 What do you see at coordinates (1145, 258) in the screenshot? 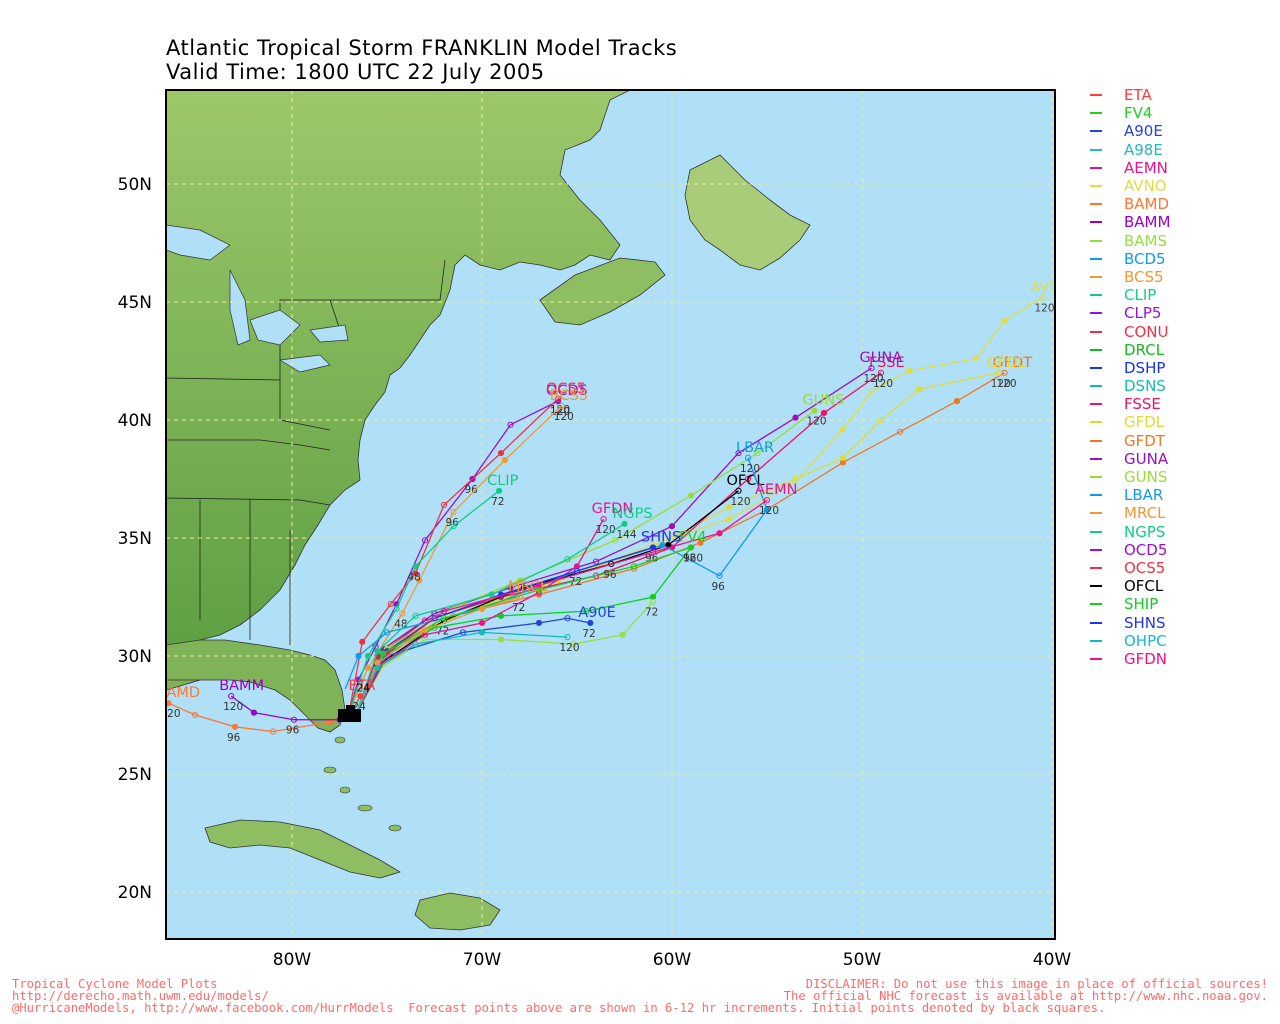
I see `legend-label: BCD5` at bounding box center [1145, 258].